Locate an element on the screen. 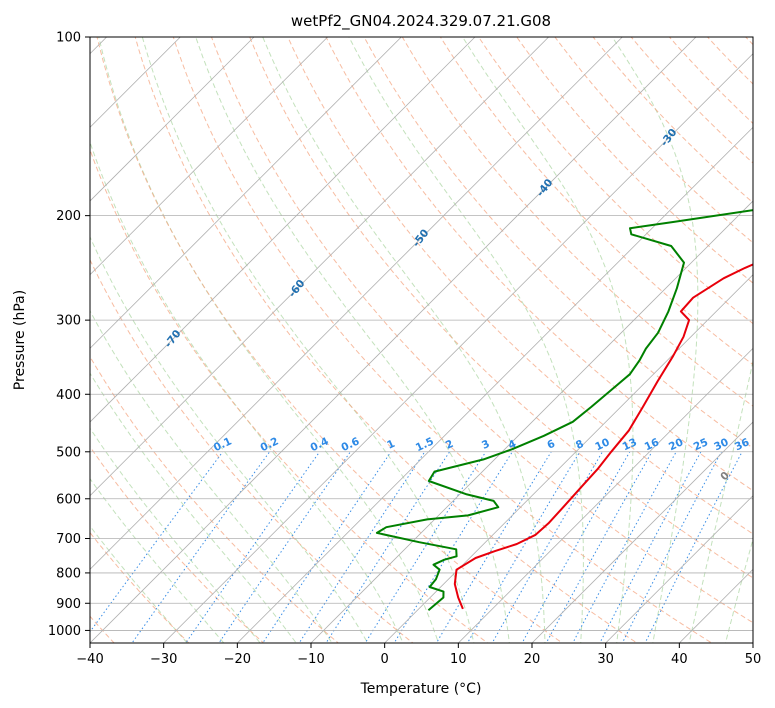  x-axis: −40 −30 −20 −10 0 10 20 30 40 50 is located at coordinates (418, 655).